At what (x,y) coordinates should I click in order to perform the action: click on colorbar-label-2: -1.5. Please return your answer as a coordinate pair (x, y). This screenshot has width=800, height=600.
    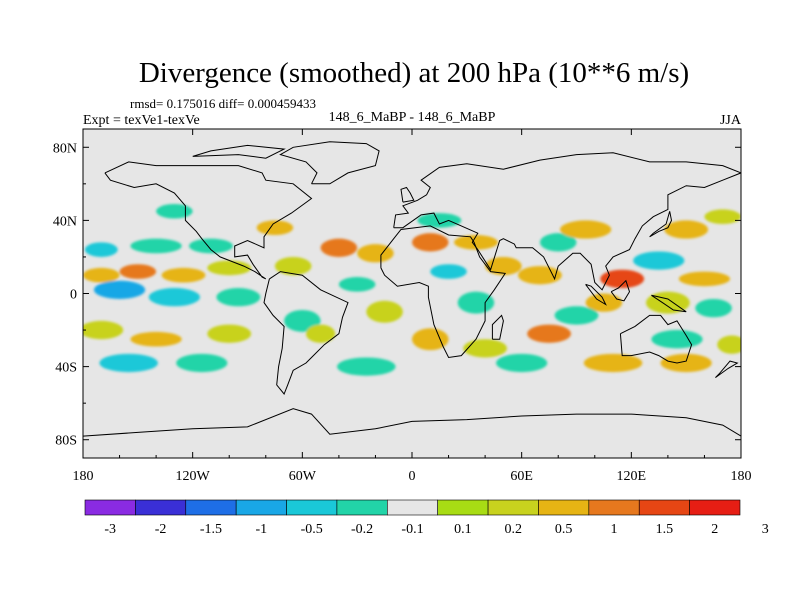
    Looking at the image, I should click on (211, 529).